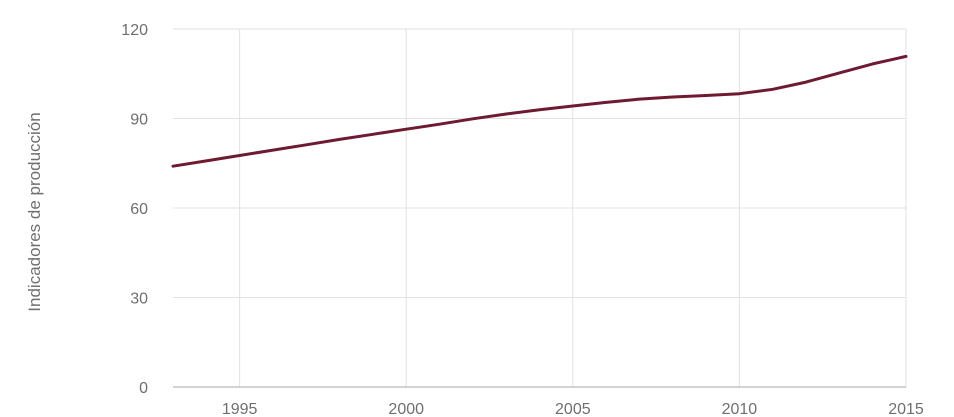 This screenshot has width=954, height=417. I want to click on y-tick-label: 60, so click(139, 209).